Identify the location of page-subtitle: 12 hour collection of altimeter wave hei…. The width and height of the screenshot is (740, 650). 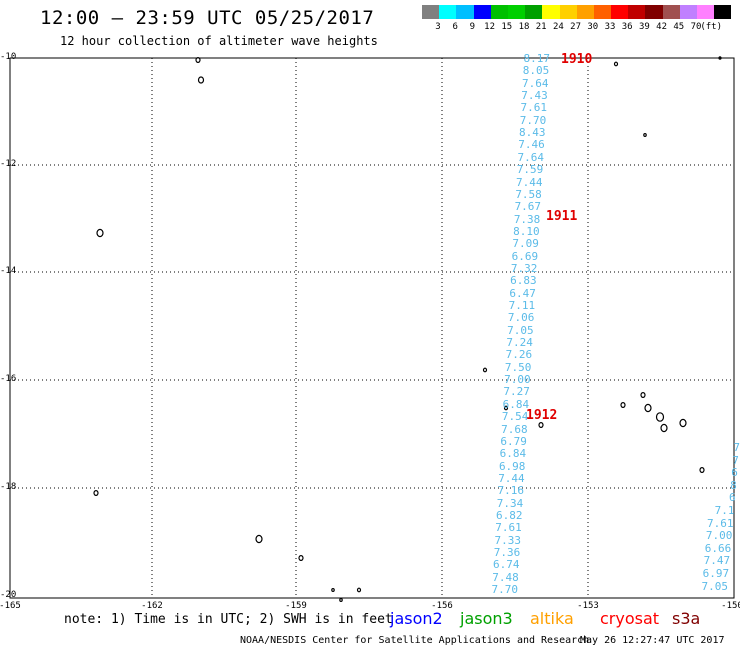
(219, 41).